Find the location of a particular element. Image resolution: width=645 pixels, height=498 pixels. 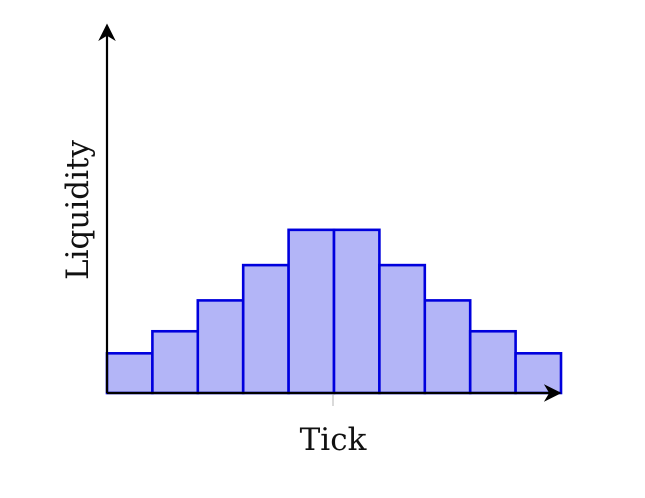

x-axis-title: Tick is located at coordinates (333, 440).